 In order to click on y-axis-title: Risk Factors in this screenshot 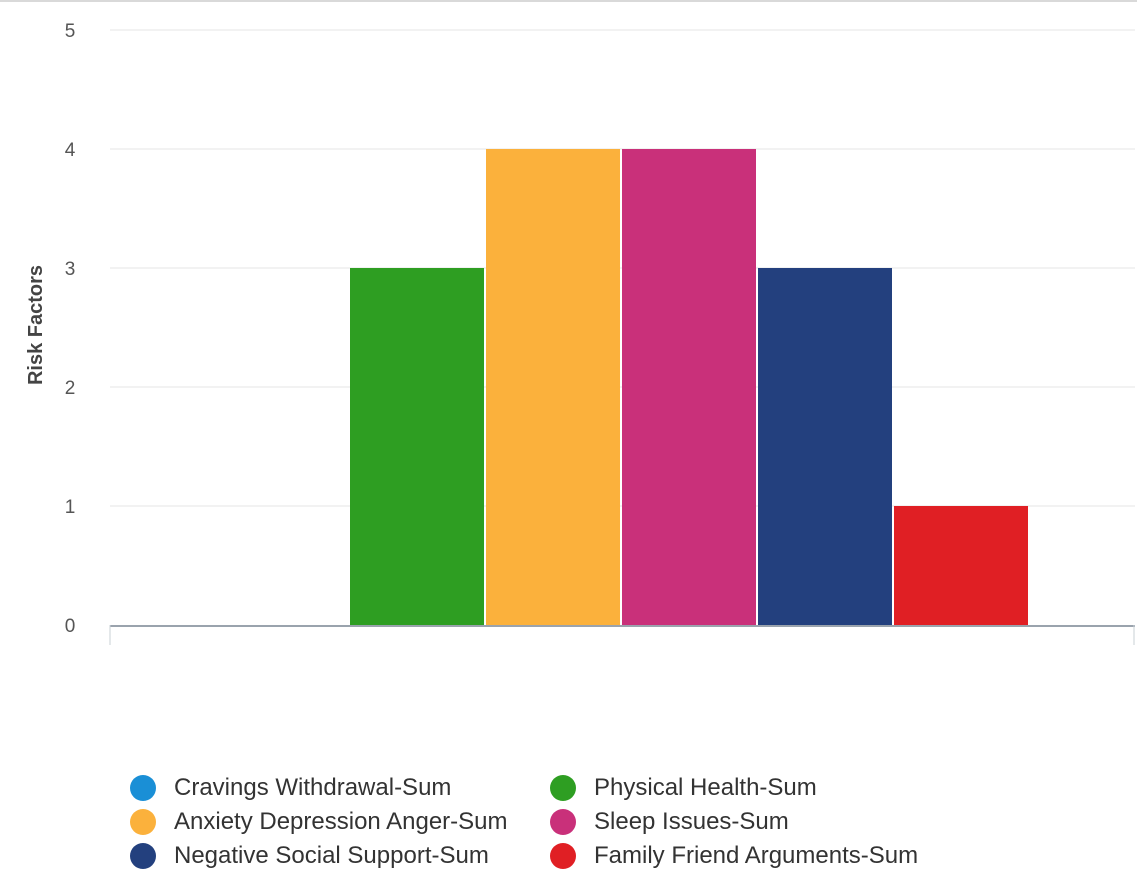, I will do `click(36, 325)`.